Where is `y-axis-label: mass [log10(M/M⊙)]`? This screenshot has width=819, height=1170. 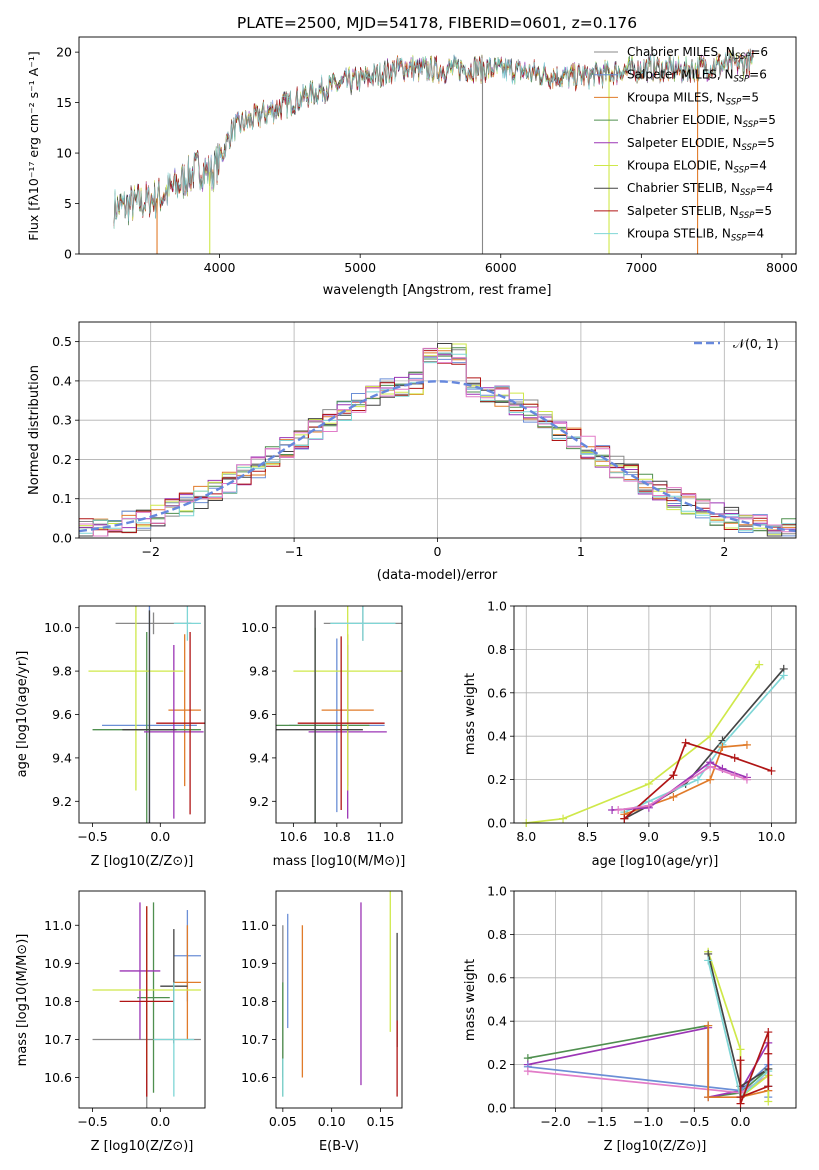 y-axis-label: mass [log10(M/M⊙)] is located at coordinates (22, 1000).